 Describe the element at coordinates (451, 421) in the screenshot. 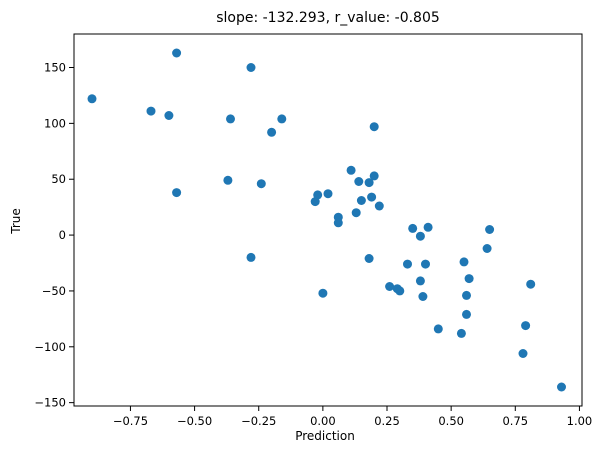

I see `x-tick-label: 0.50` at that location.